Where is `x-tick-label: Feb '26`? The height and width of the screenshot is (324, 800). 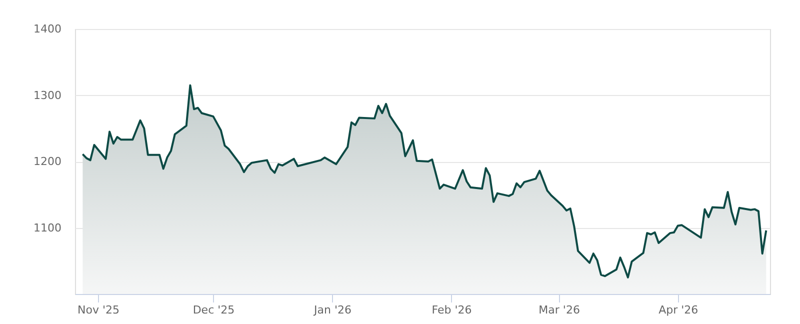
x-tick-label: Feb '26 is located at coordinates (452, 310).